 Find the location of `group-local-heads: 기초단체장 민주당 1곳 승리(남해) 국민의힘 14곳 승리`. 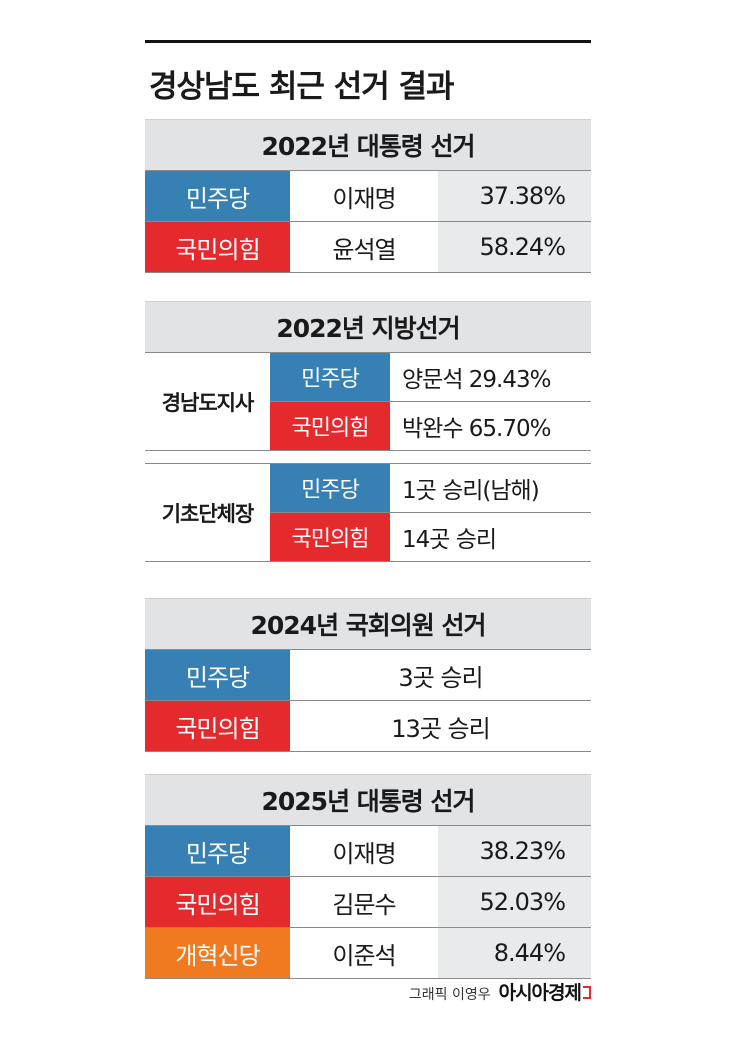

group-local-heads: 기초단체장 민주당 1곳 승리(남해) 국민의힘 14곳 승리 is located at coordinates (368, 512).